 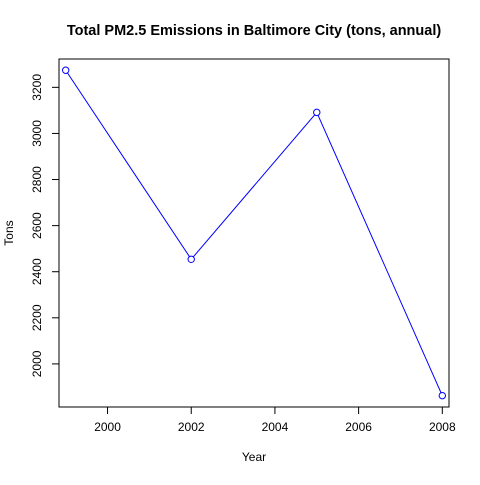 What do you see at coordinates (37, 225) in the screenshot?
I see `y-tick-label: 2600` at bounding box center [37, 225].